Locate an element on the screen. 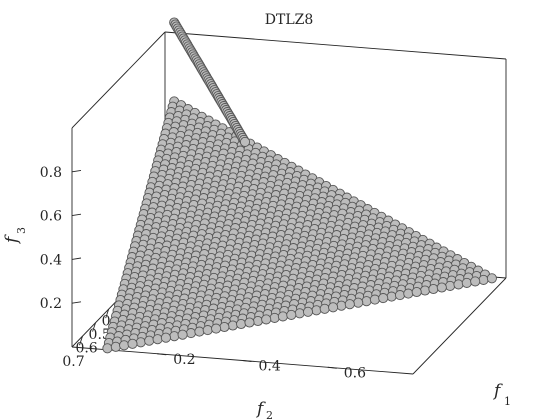 Image resolution: width=560 pixels, height=420 pixels. chart-title: DTLZ8 is located at coordinates (289, 20).